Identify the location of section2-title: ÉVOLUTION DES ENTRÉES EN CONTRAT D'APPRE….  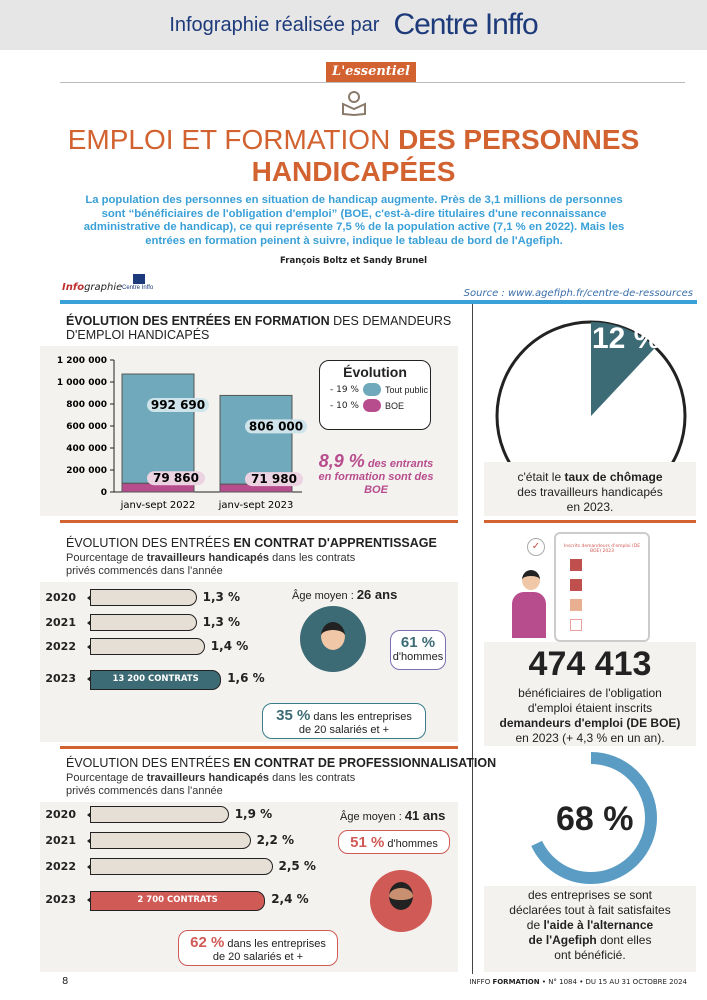
(251, 543).